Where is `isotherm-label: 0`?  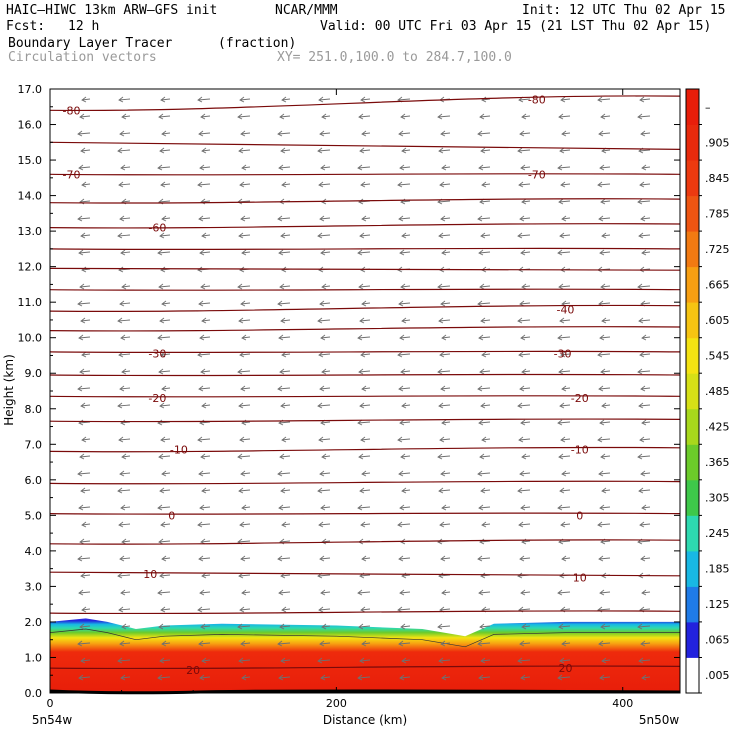
isotherm-label: 0 is located at coordinates (171, 515).